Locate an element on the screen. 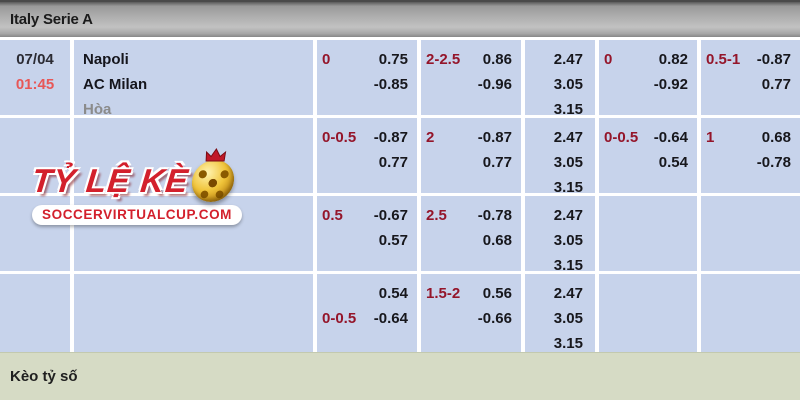  handicap-value: 1.5-2 is located at coordinates (443, 293).